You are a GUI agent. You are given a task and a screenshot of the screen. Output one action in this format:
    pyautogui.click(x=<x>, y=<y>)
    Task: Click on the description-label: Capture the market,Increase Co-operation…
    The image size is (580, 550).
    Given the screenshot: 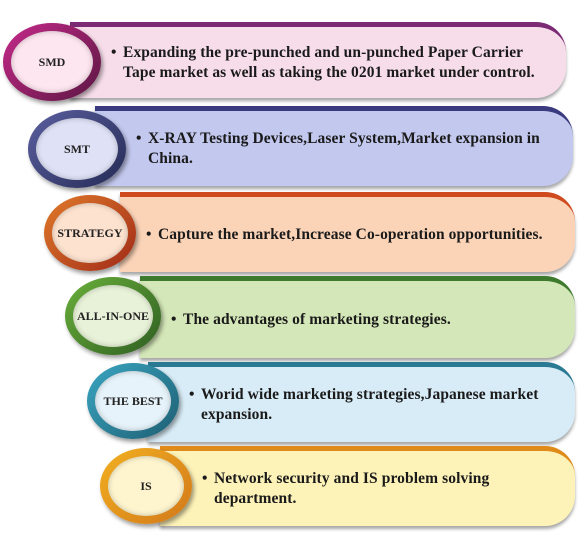 What is the action you would take?
    pyautogui.click(x=350, y=234)
    